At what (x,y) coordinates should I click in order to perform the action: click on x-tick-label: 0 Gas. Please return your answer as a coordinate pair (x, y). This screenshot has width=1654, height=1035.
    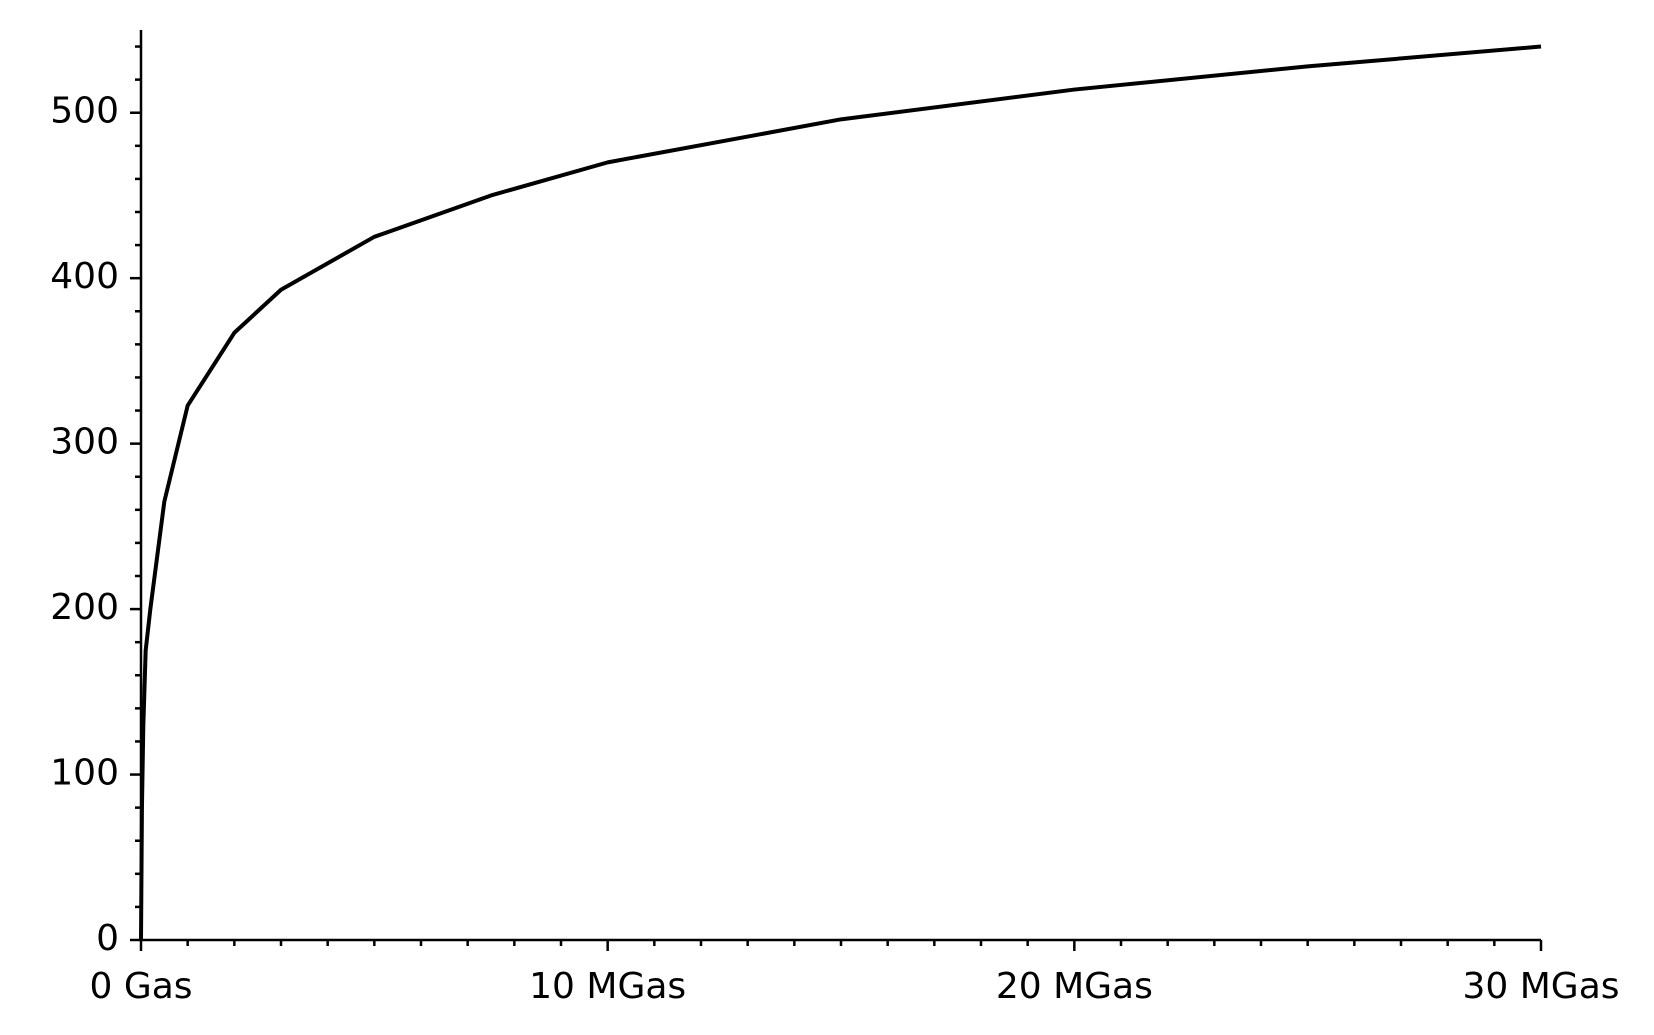
    Looking at the image, I should click on (140, 986).